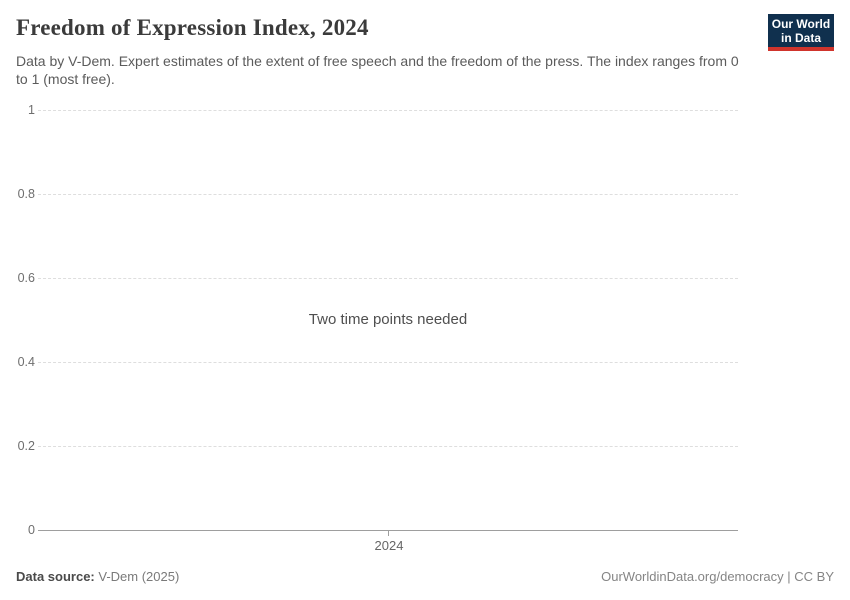 Image resolution: width=850 pixels, height=600 pixels. I want to click on x-axis-tick-label: 2024, so click(389, 545).